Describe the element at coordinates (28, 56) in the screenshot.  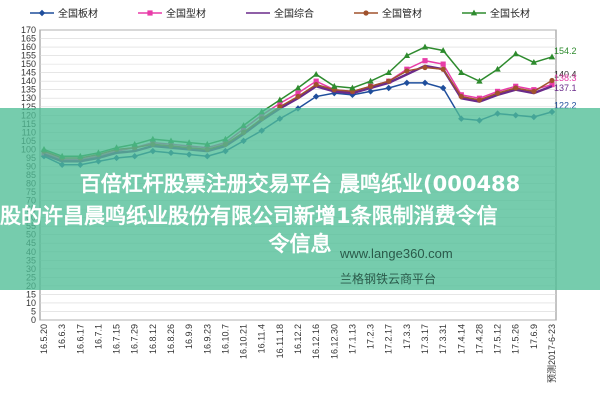
I see `y-tick-label: 155` at that location.